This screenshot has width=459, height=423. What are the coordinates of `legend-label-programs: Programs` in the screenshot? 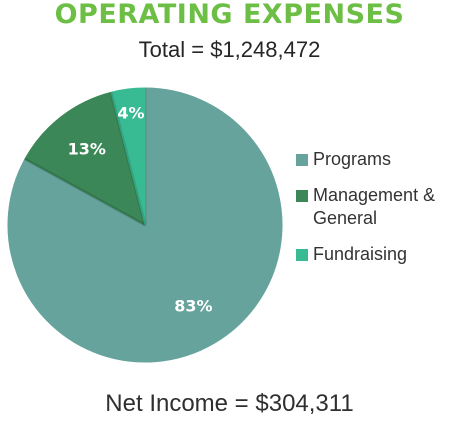 It's located at (352, 159).